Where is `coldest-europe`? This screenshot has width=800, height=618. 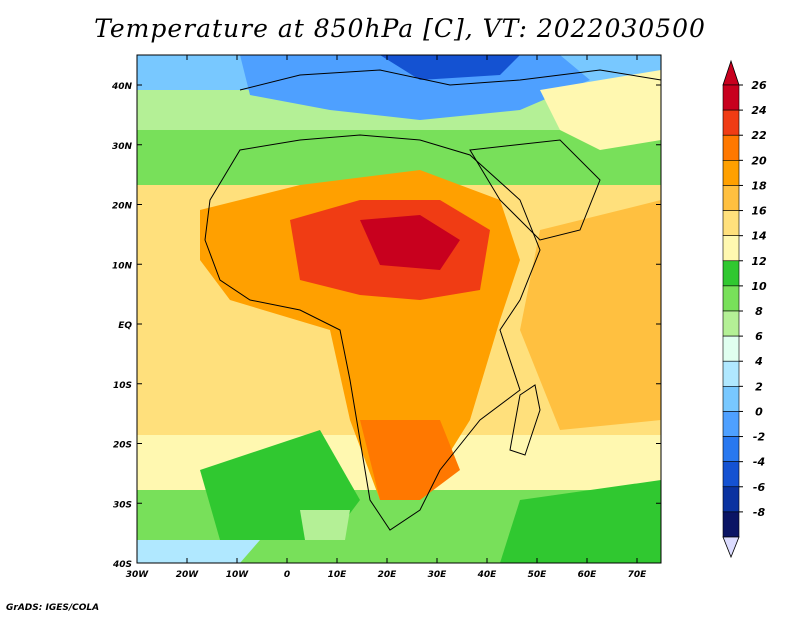
coldest-europe is located at coordinates (450, 67).